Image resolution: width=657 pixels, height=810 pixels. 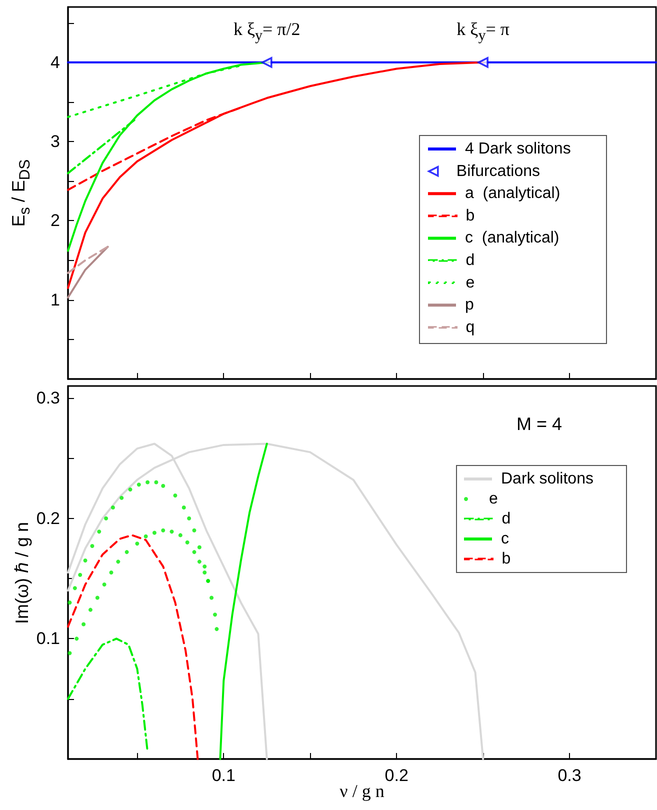 What do you see at coordinates (483, 33) in the screenshot?
I see `annotation: k ξ$_{y}$= π` at bounding box center [483, 33].